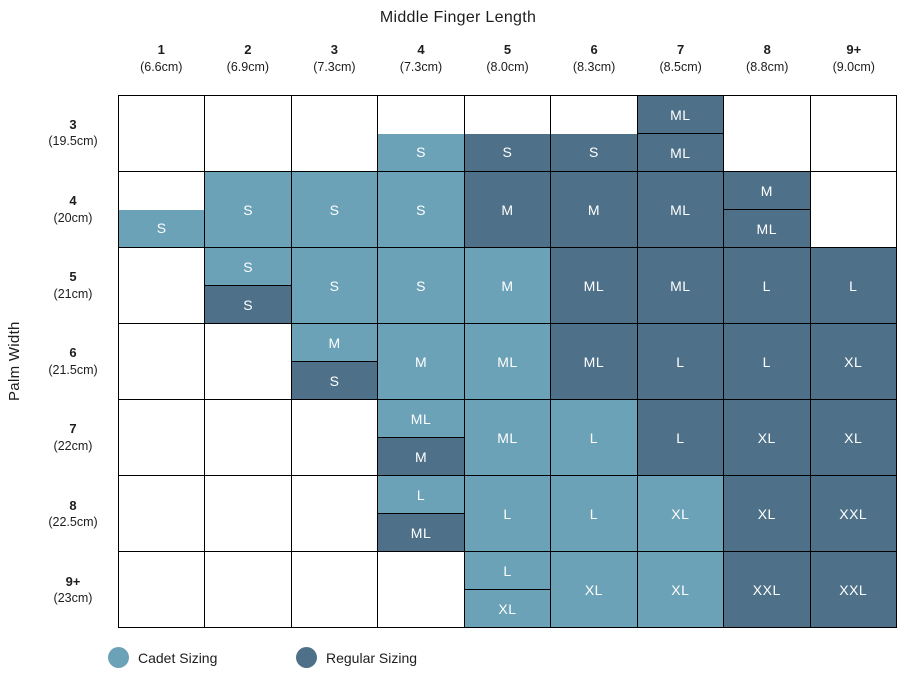 This screenshot has width=916, height=686. What do you see at coordinates (767, 58) in the screenshot?
I see `column-header: 8 (8.8cm)` at bounding box center [767, 58].